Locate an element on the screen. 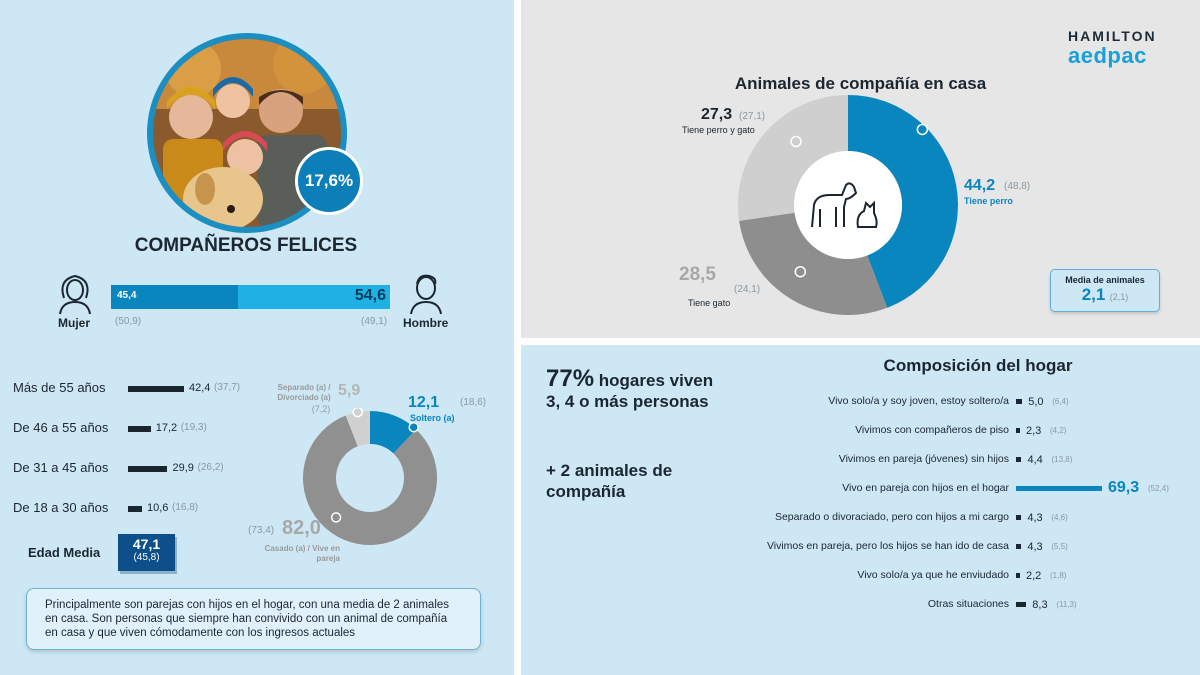 This screenshot has height=675, width=1200. household-row-value: 69,3 is located at coordinates (1124, 487).